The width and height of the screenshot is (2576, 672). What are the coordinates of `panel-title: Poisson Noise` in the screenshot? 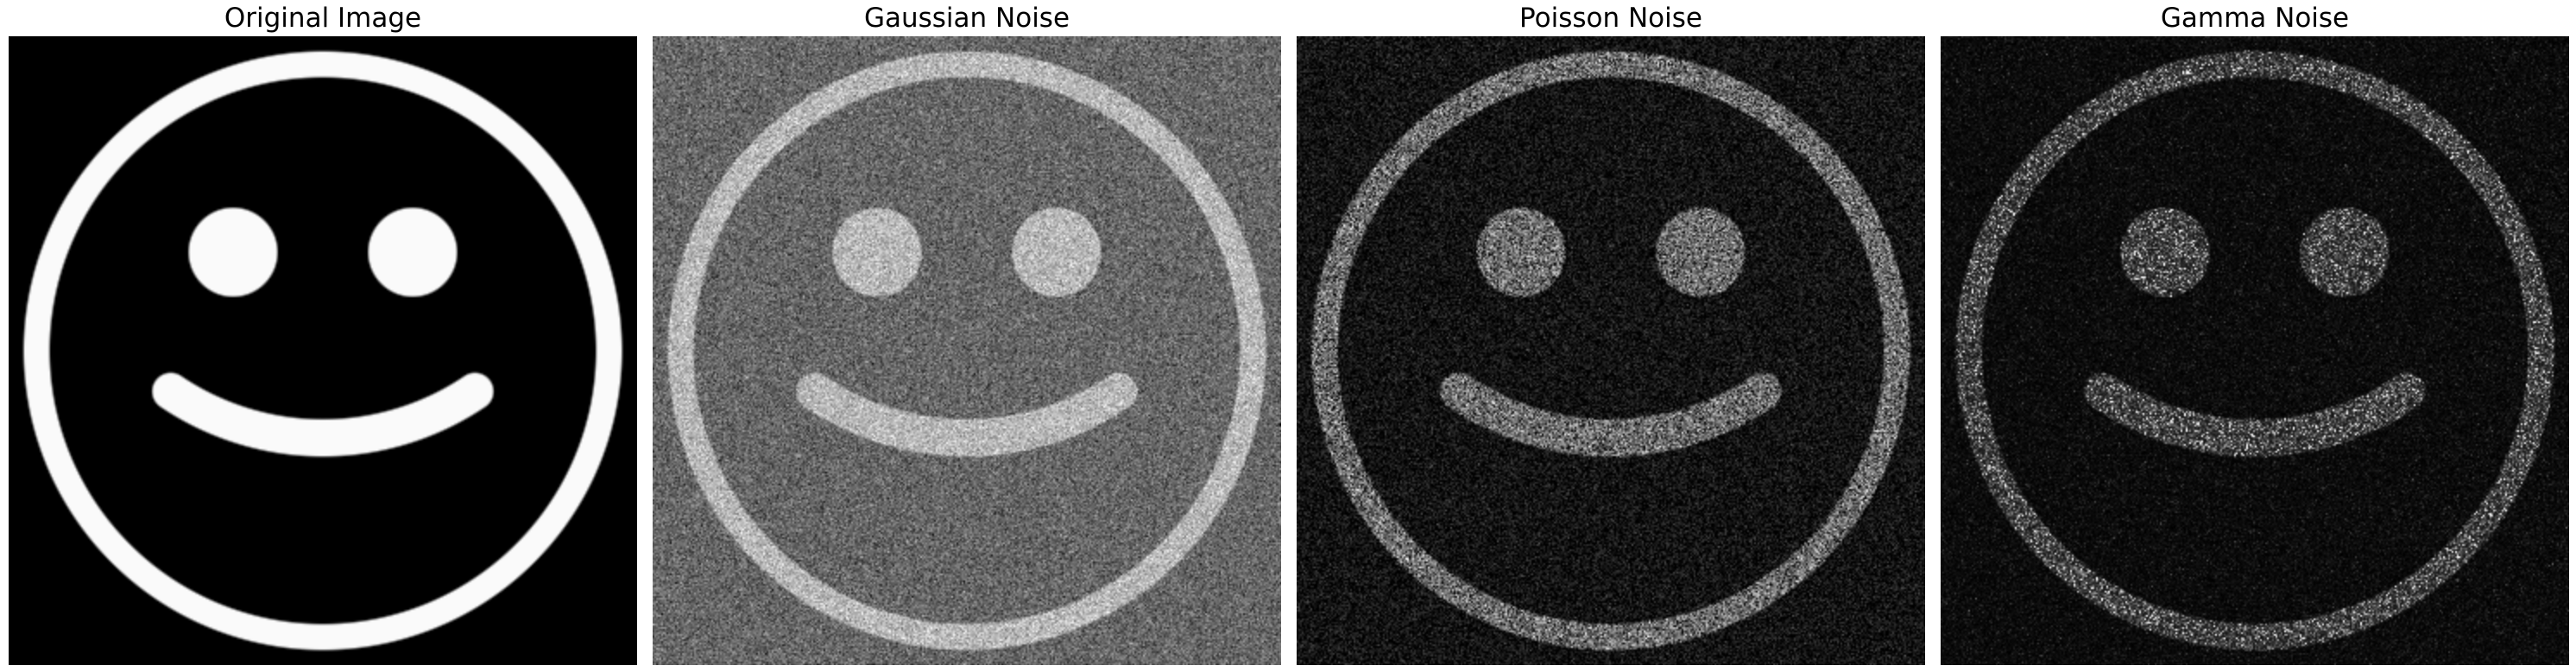 It's located at (1610, 18).